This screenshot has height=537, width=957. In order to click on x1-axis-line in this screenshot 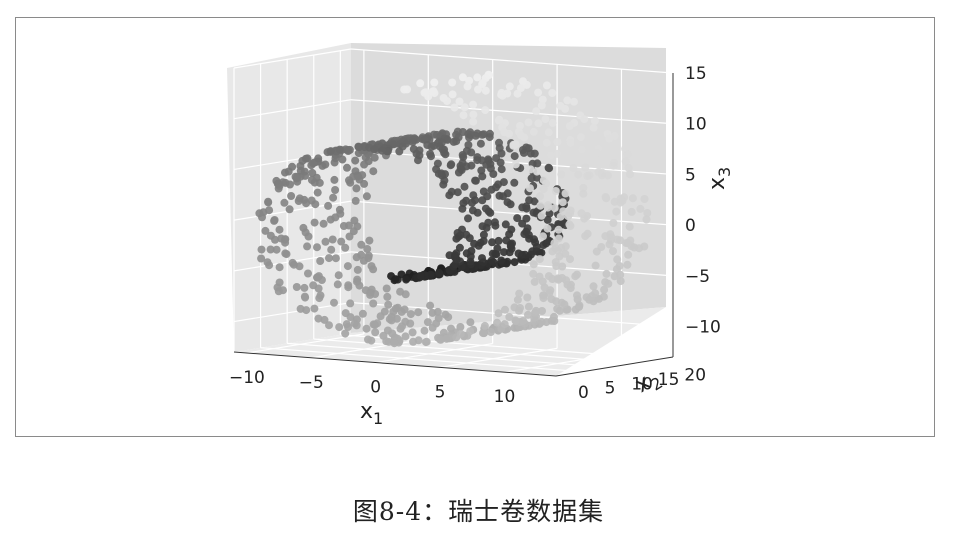, I will do `click(395, 364)`.